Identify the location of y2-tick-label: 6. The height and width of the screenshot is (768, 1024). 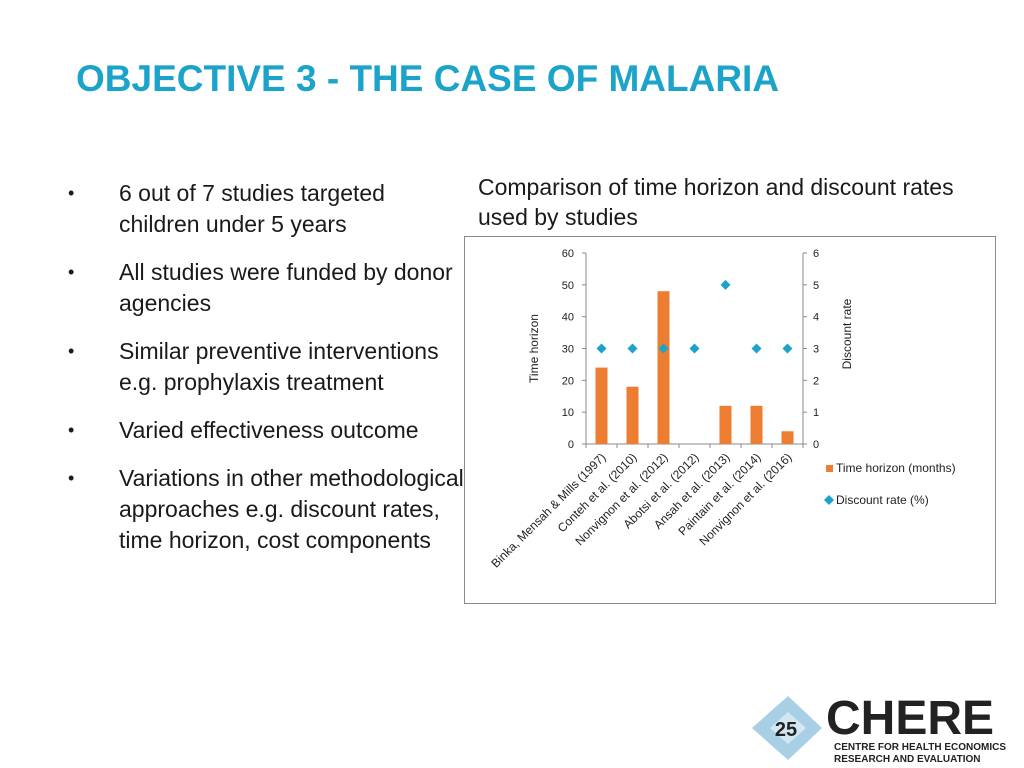
(816, 254).